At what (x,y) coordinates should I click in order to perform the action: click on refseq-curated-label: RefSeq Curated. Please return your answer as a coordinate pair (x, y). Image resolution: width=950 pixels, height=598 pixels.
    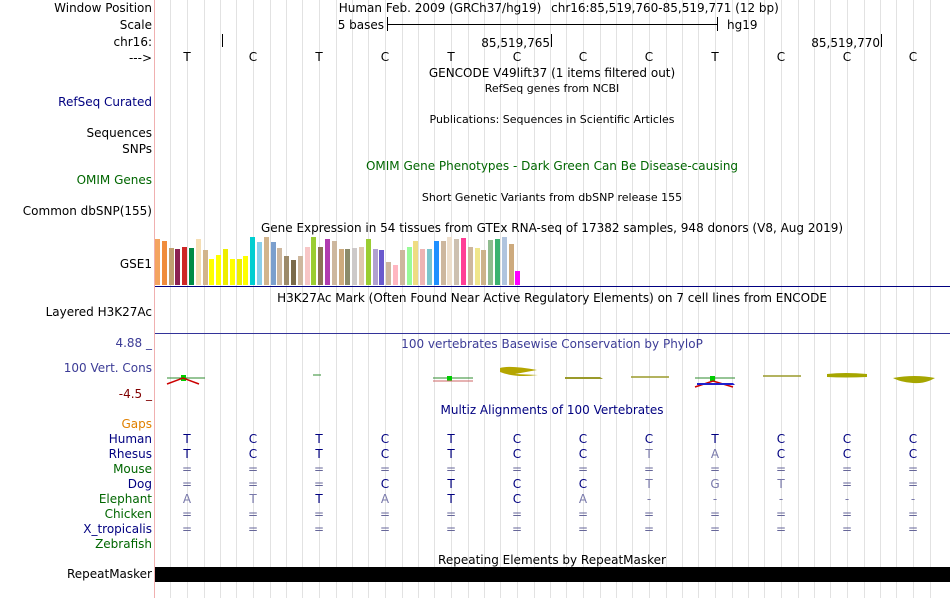
    Looking at the image, I should click on (105, 102).